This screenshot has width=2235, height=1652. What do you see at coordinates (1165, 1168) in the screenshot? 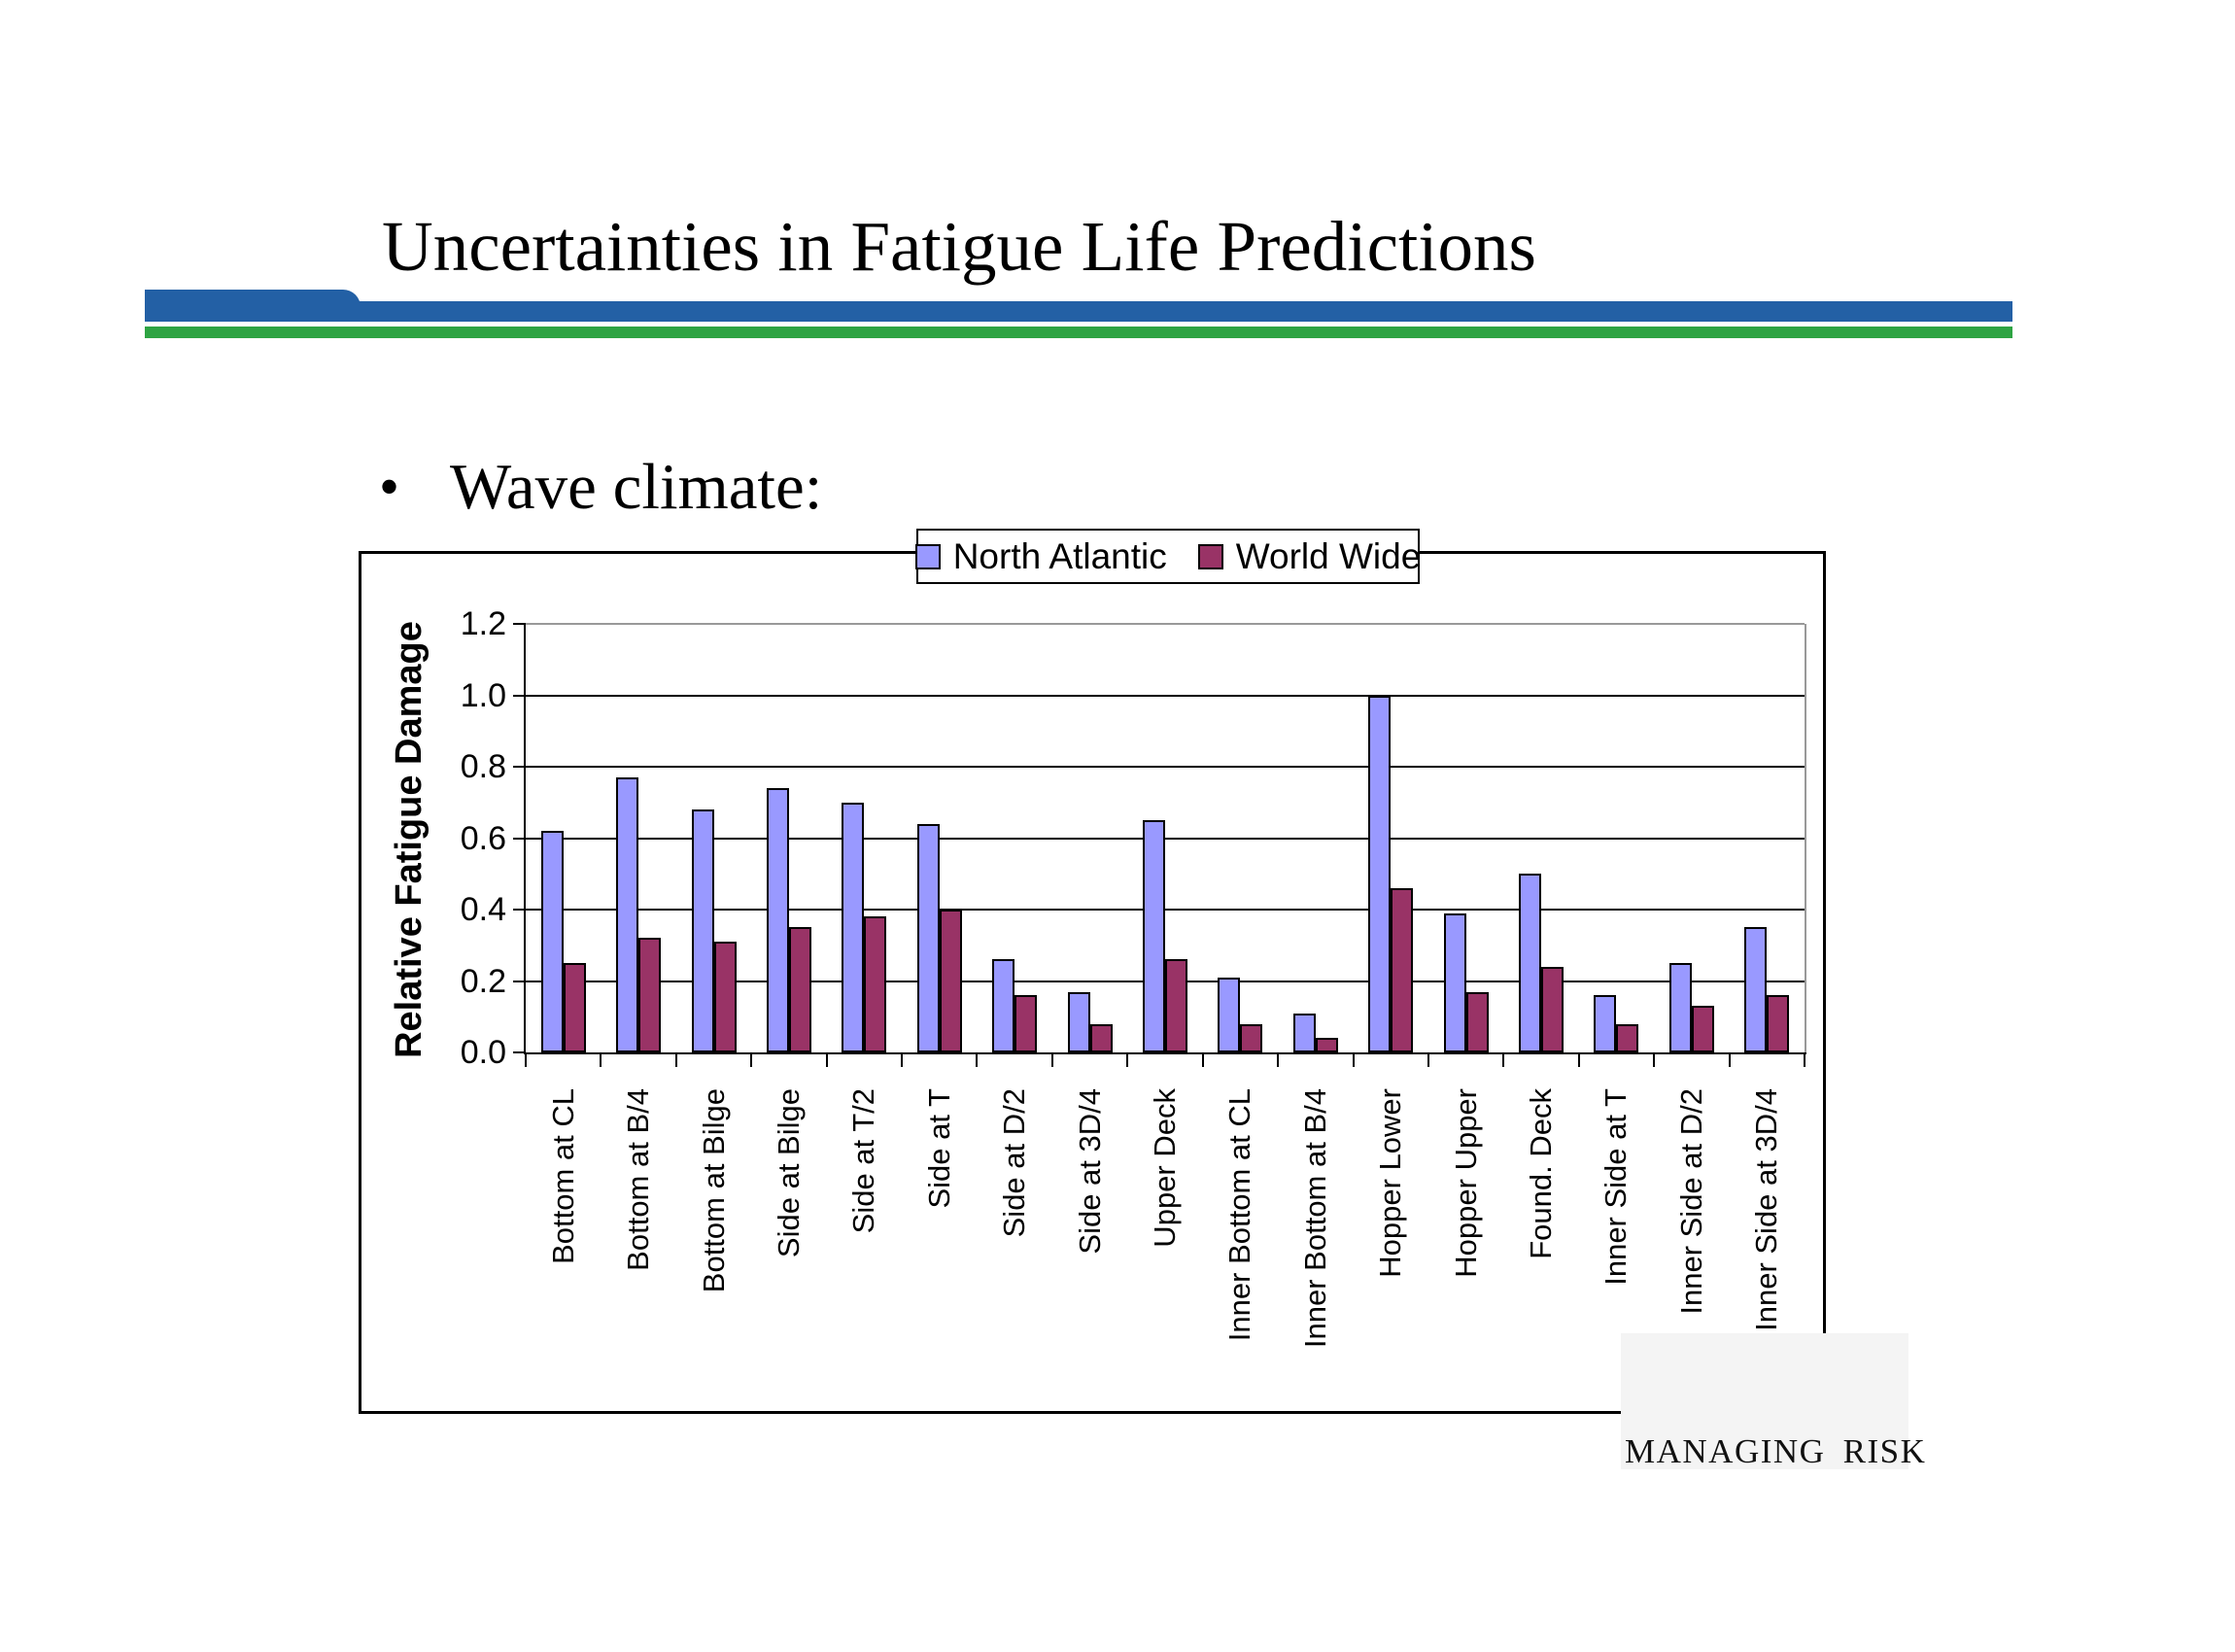
I see `x-category-label-9: Upper Deck` at bounding box center [1165, 1168].